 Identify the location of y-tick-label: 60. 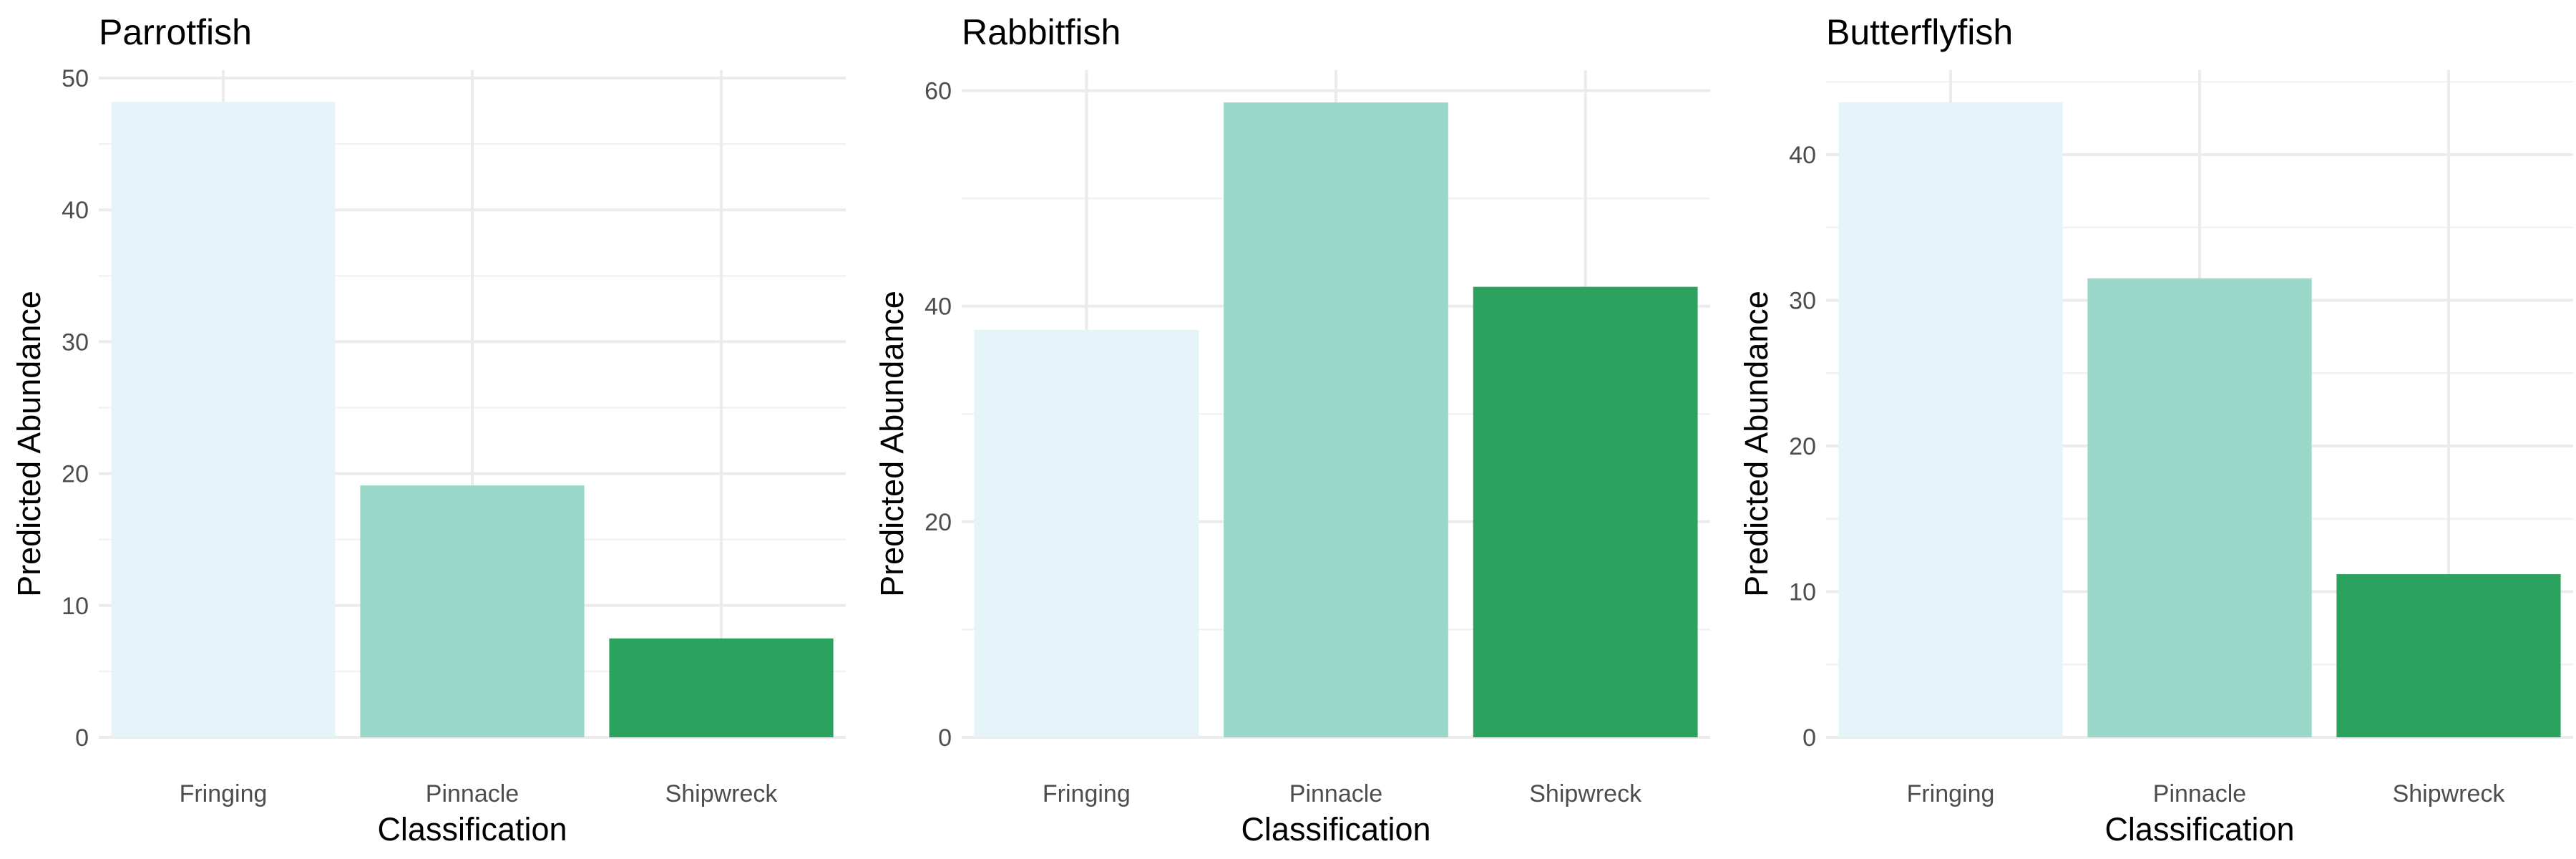
(938, 91).